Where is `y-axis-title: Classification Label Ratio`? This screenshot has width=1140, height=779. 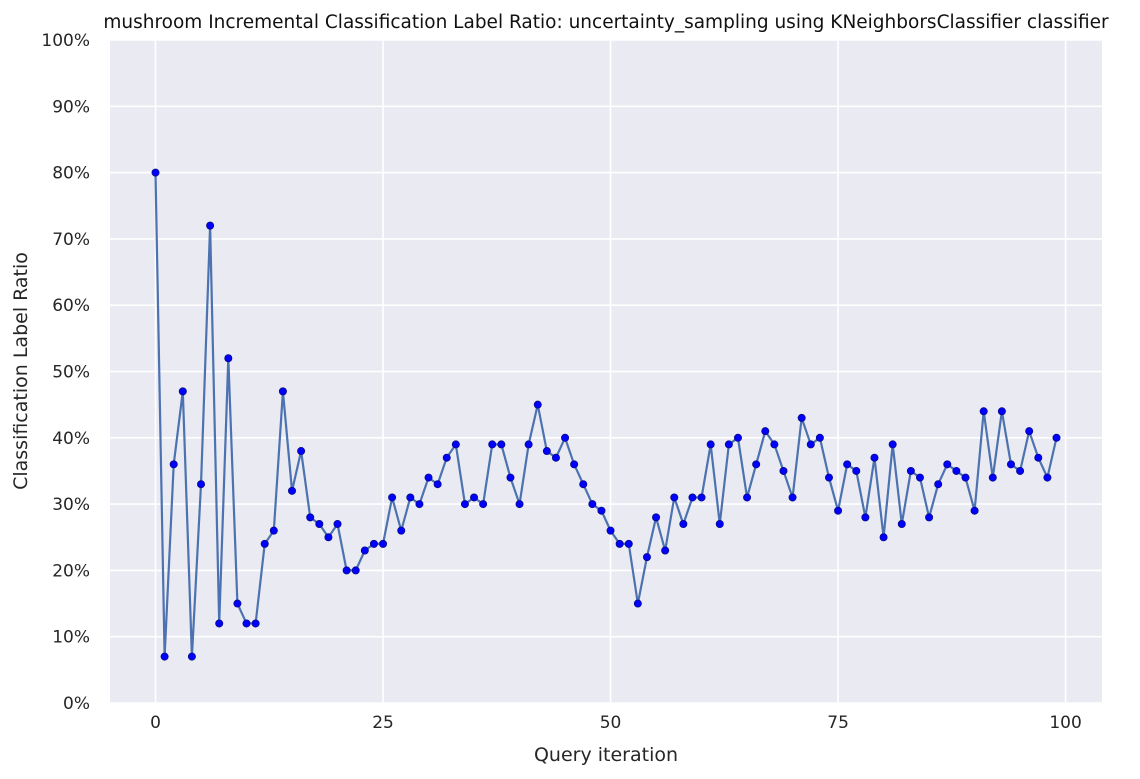 y-axis-title: Classification Label Ratio is located at coordinates (21, 371).